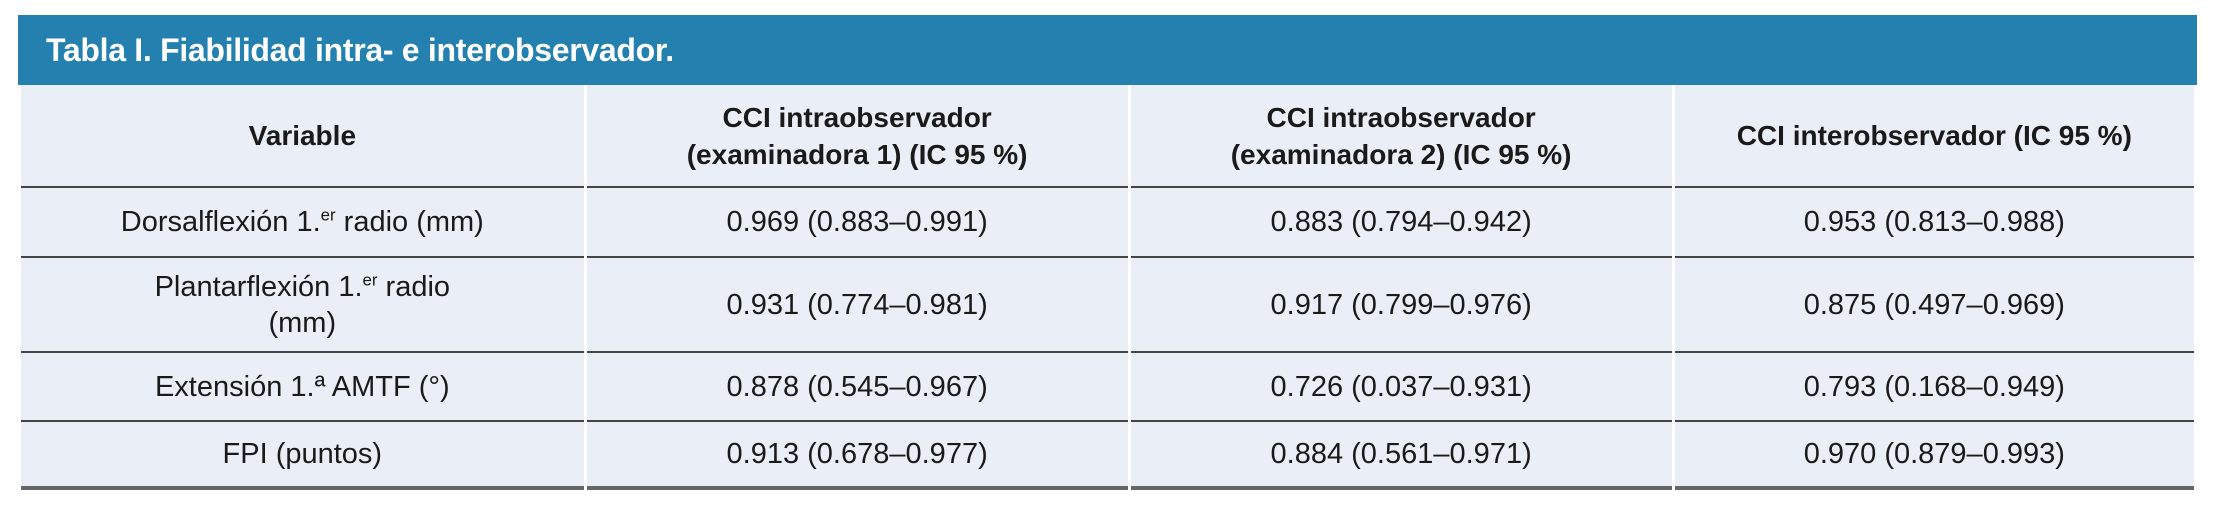  I want to click on value-cell: 0.726 (0.037–0.931), so click(1401, 387).